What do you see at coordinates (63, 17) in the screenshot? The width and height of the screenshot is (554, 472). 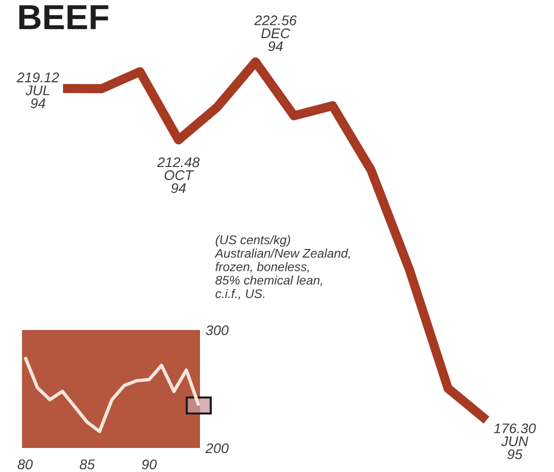 I see `chart-title: BEEF` at bounding box center [63, 17].